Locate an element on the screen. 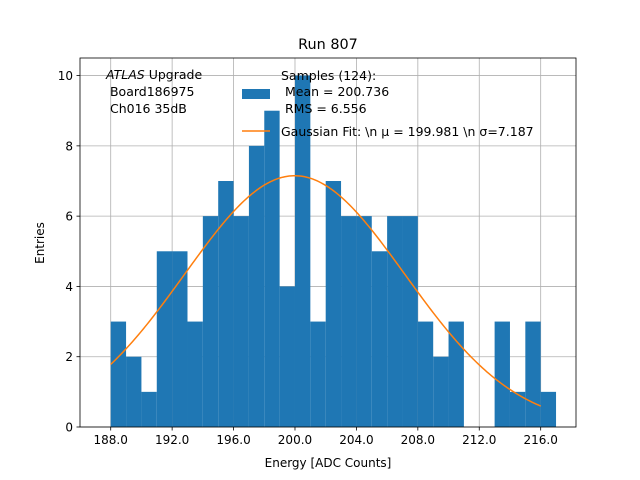  x-tick-label-5: 208.0 is located at coordinates (418, 440).